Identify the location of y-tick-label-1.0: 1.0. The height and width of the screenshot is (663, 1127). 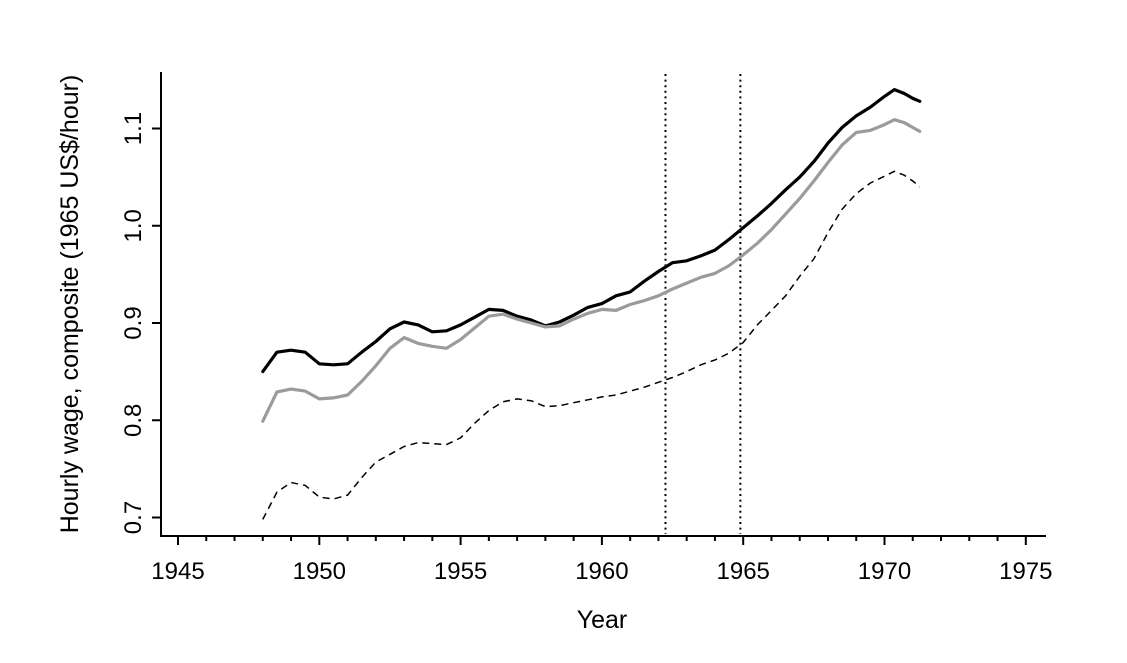
(133, 225).